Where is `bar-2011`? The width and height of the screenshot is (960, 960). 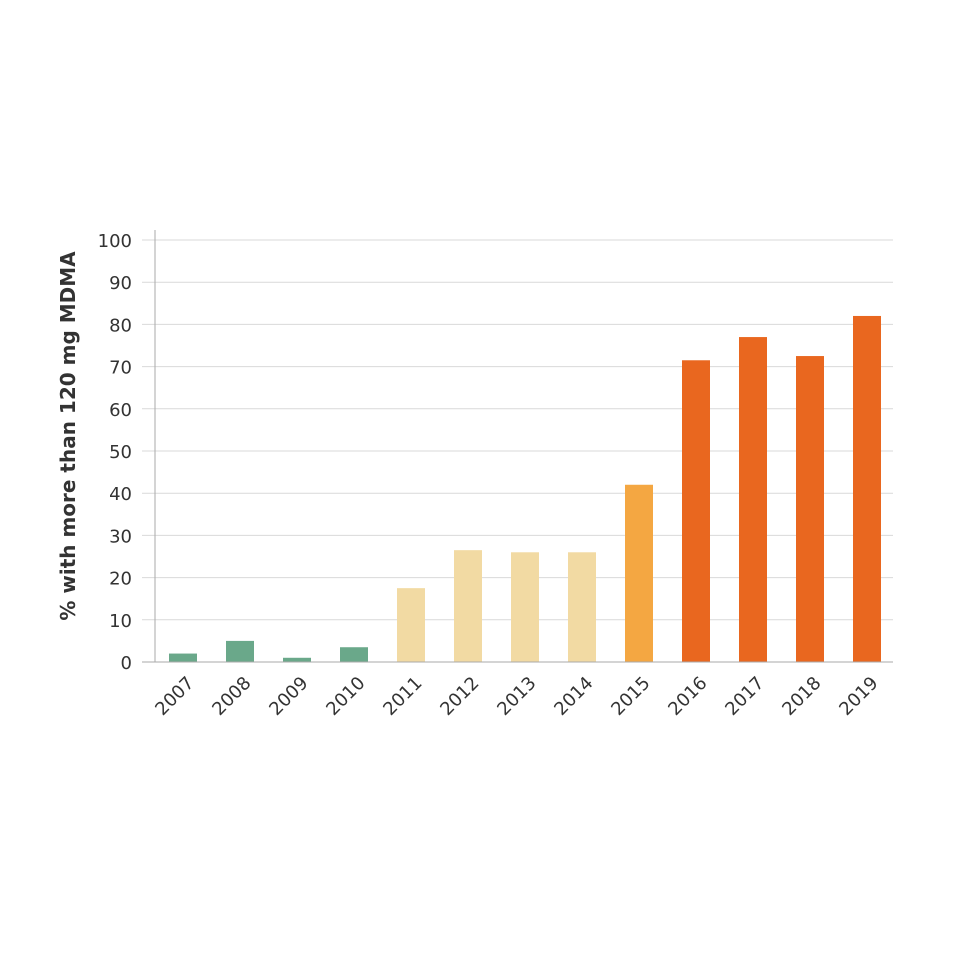 bar-2011 is located at coordinates (411, 625).